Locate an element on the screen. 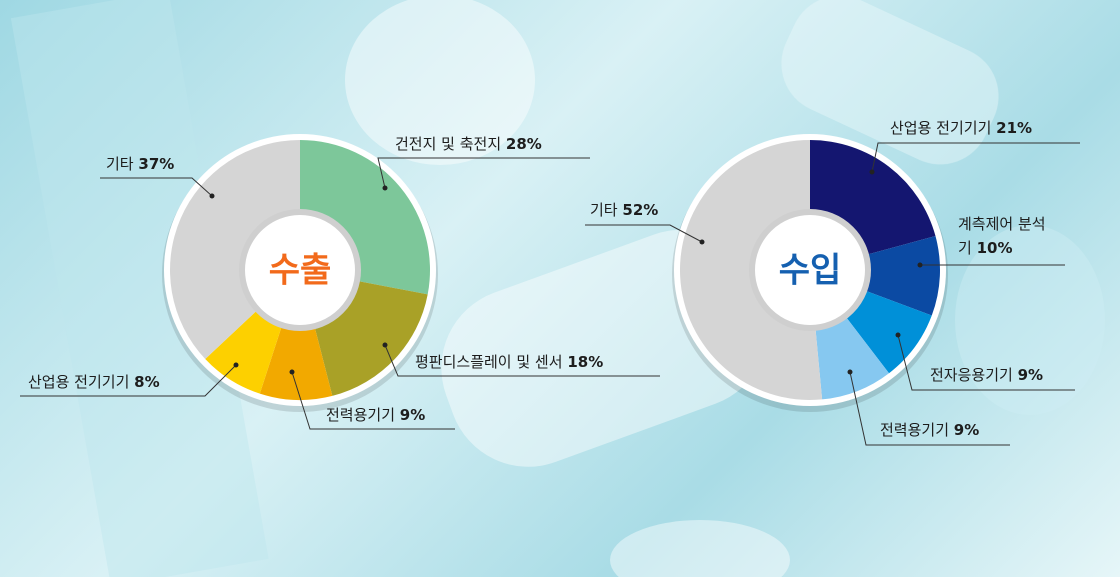 Image resolution: width=1120 pixels, height=577 pixels. value-label: 37% is located at coordinates (156, 164).